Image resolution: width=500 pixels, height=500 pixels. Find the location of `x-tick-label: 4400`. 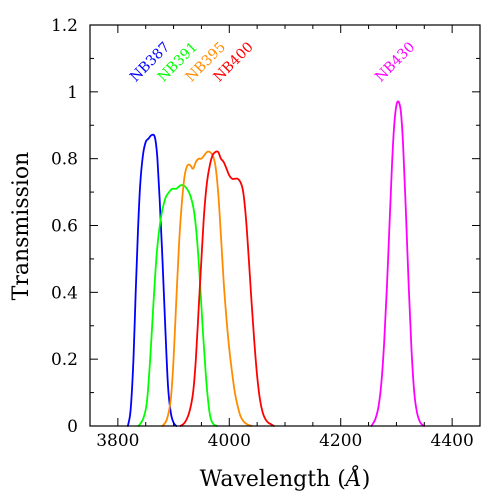

x-tick-label: 4400 is located at coordinates (452, 441).